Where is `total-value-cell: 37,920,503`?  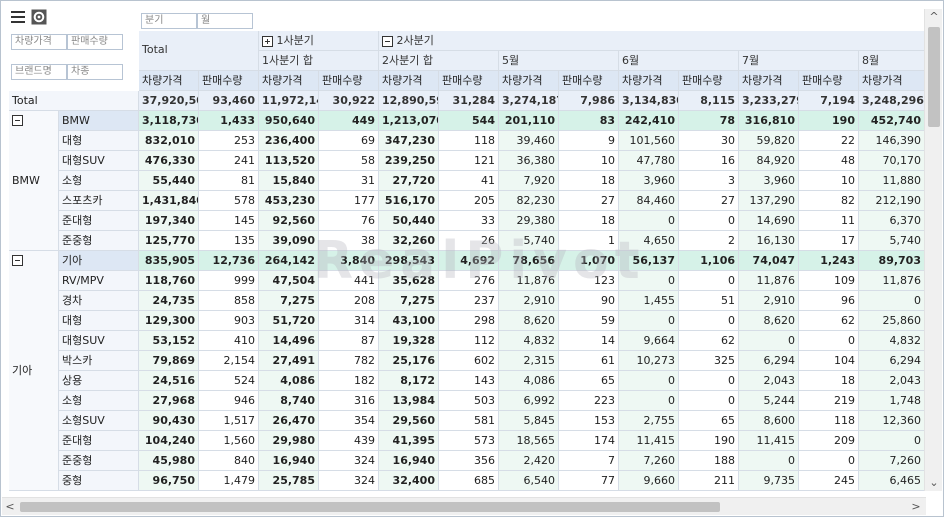 total-value-cell: 37,920,503 is located at coordinates (169, 101).